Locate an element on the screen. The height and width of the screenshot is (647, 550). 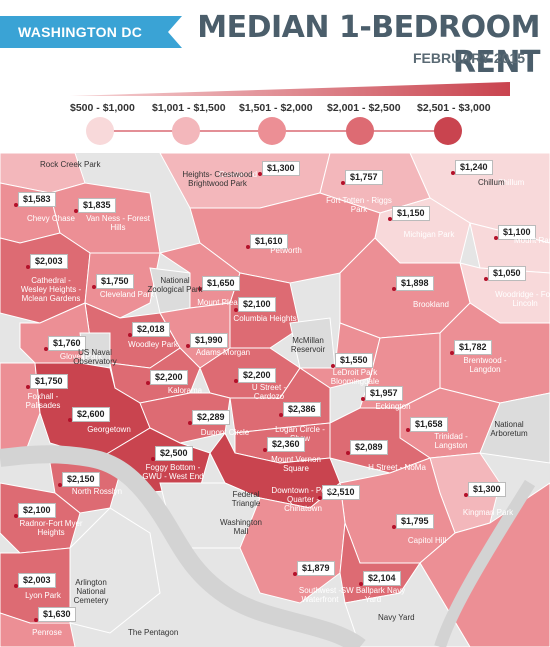
label-arlington: Arlington National Cemetery is located at coordinates (91, 591).